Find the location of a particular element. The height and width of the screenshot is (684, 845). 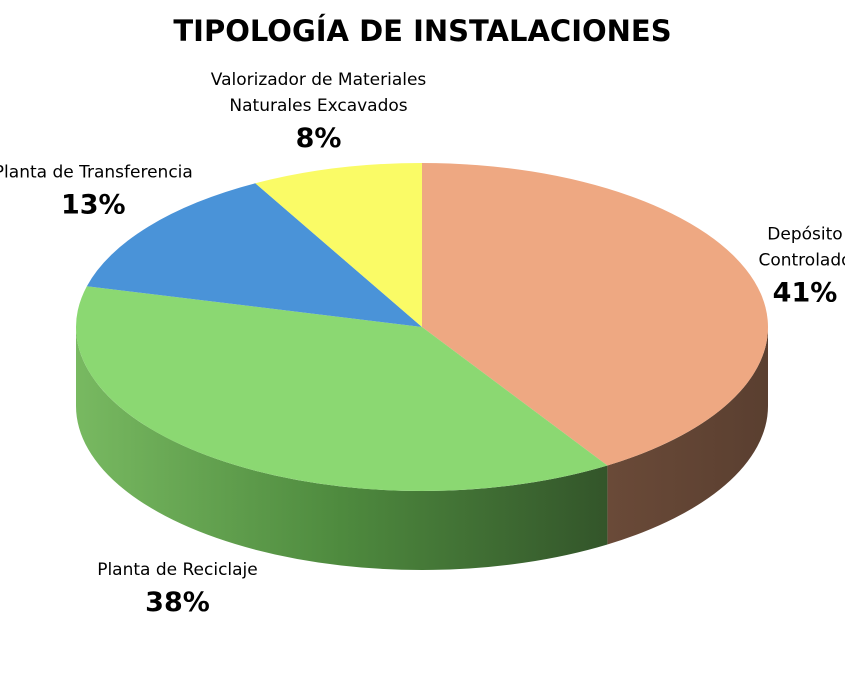

pie-slice-valorizador-de-materiales-naturales-excavados is located at coordinates (338, 245).